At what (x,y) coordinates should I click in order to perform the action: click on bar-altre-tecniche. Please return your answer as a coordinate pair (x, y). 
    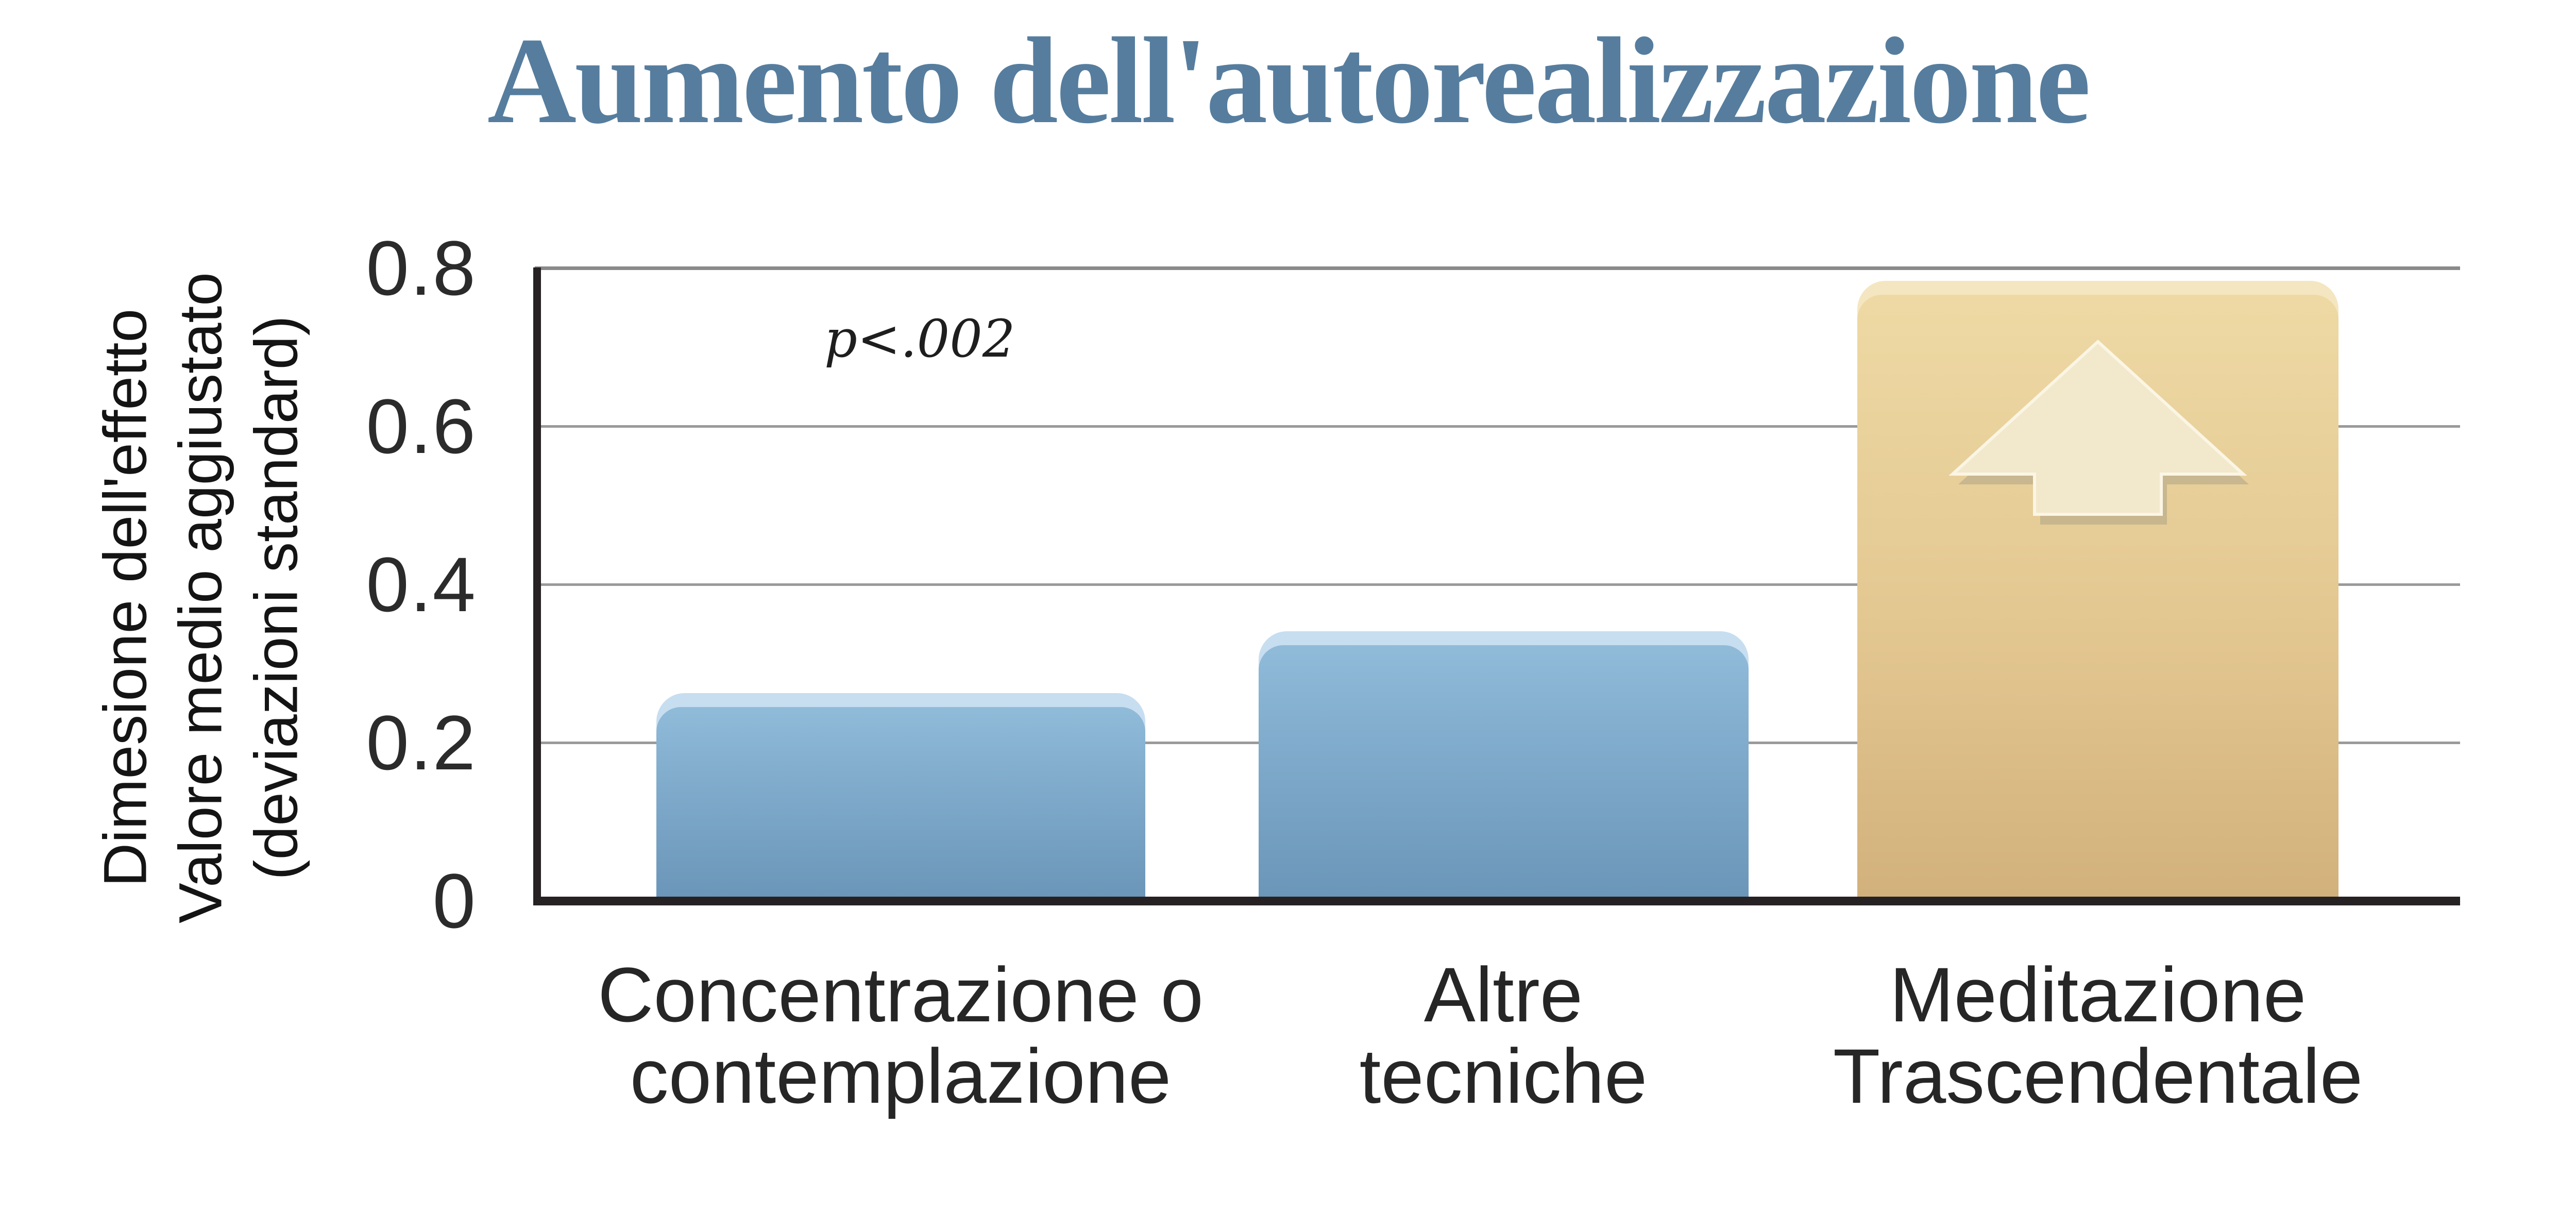
    Looking at the image, I should click on (1504, 764).